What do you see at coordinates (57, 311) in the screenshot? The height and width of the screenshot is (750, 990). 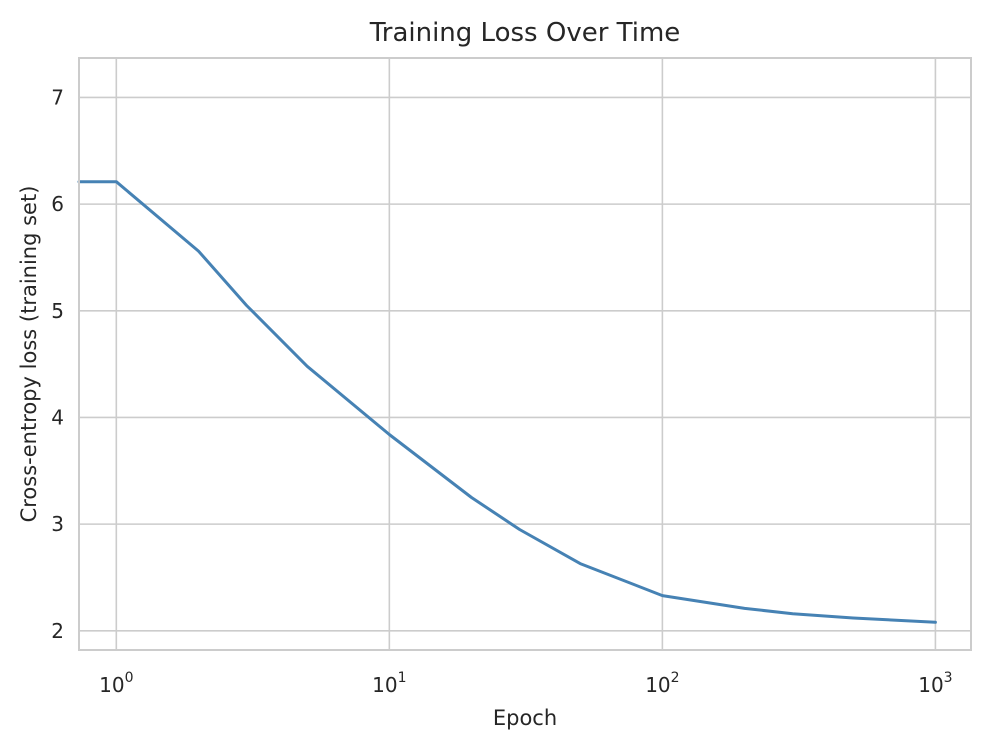 I see `y-tick-label: 5` at bounding box center [57, 311].